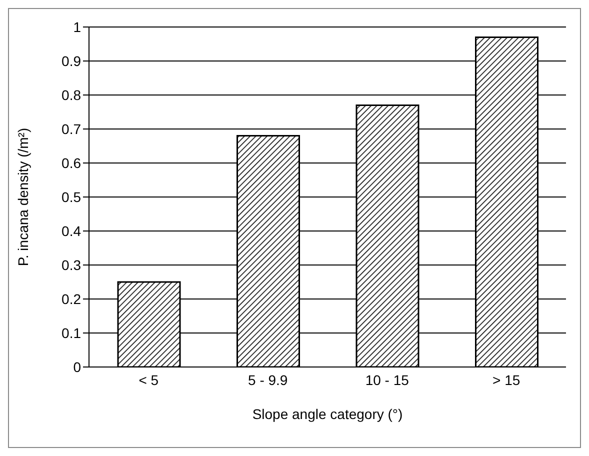 The image size is (589, 456). I want to click on x-axis-title: Slope angle category (°), so click(327, 414).